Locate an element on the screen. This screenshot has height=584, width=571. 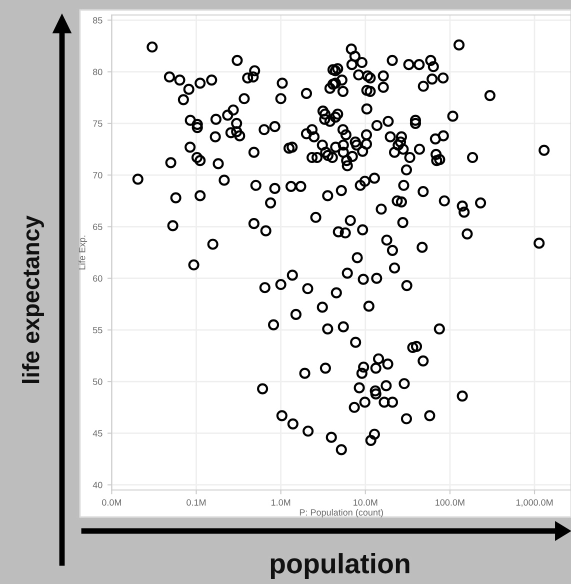
x-tick-label: 0.0M is located at coordinates (111, 502).